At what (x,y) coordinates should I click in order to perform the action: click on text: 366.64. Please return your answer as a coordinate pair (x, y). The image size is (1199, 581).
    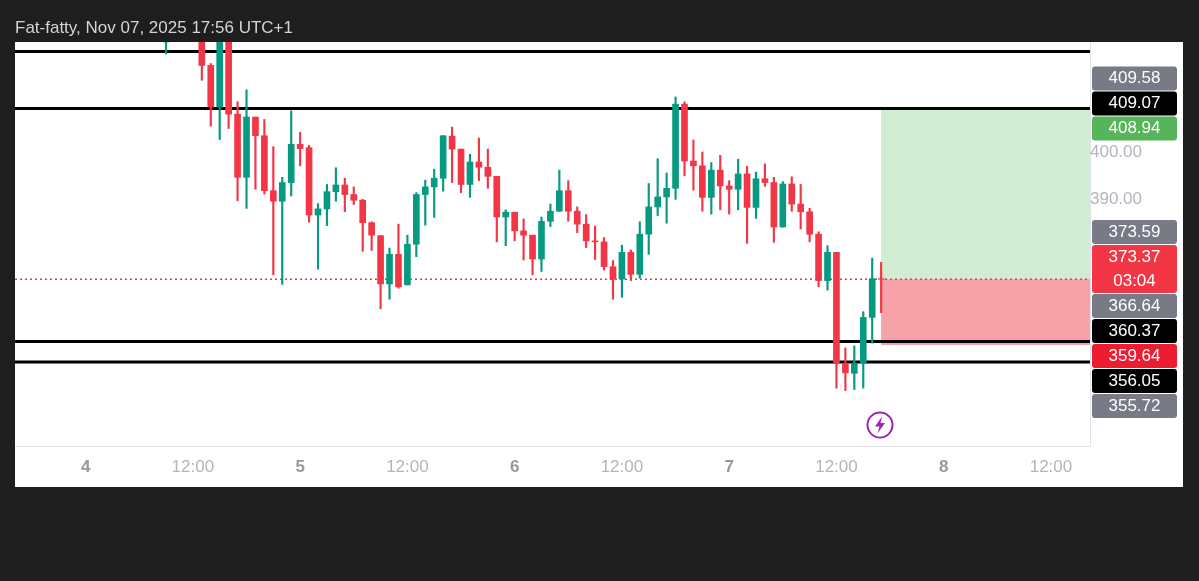
    Looking at the image, I should click on (1134, 305).